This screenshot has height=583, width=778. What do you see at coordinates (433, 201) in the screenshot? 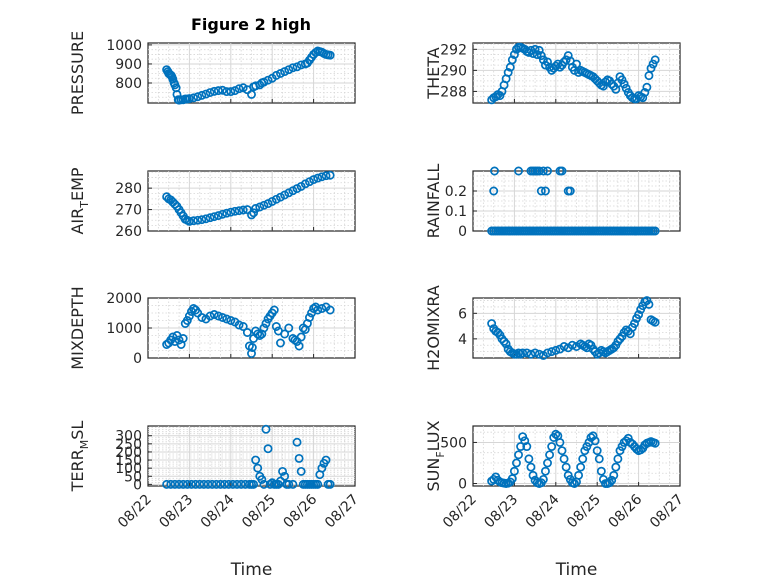
I see `y-axis-label: RAINFALL` at bounding box center [433, 201].